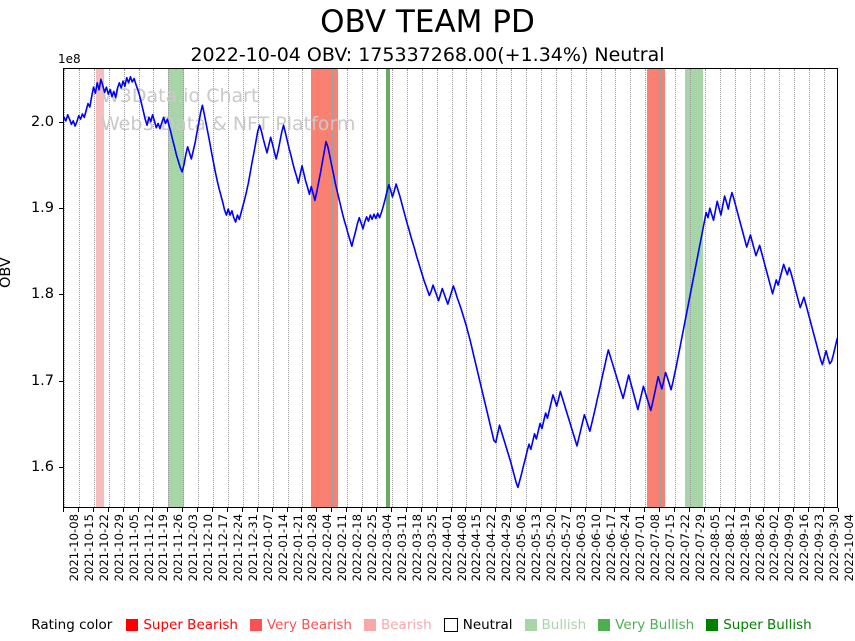  What do you see at coordinates (237, 548) in the screenshot?
I see `x-axis-tick-label: 2021-12-24` at bounding box center [237, 548].